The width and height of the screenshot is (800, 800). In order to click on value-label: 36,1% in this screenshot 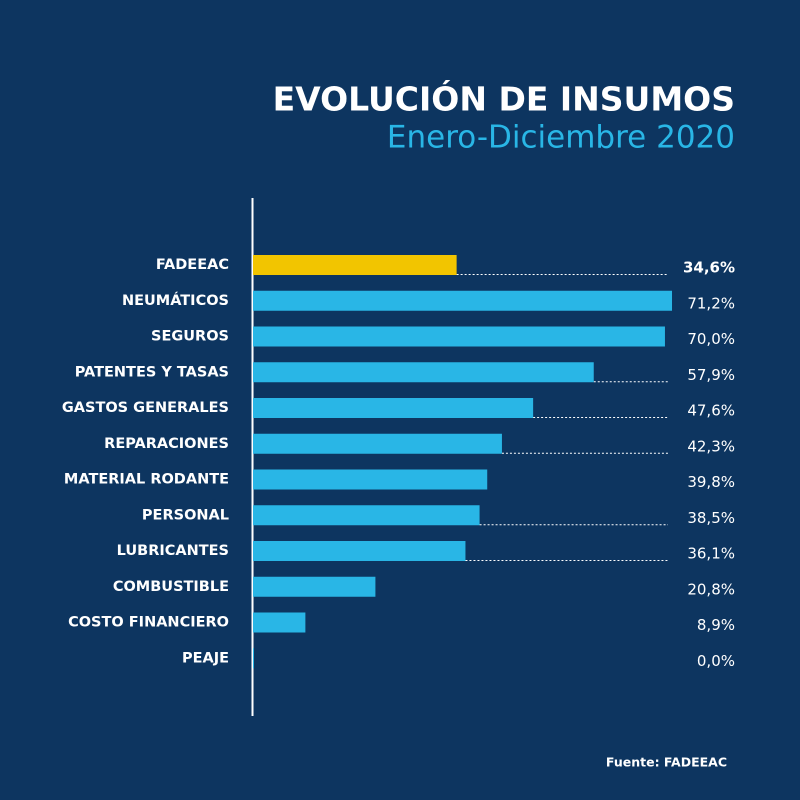, I will do `click(711, 554)`.